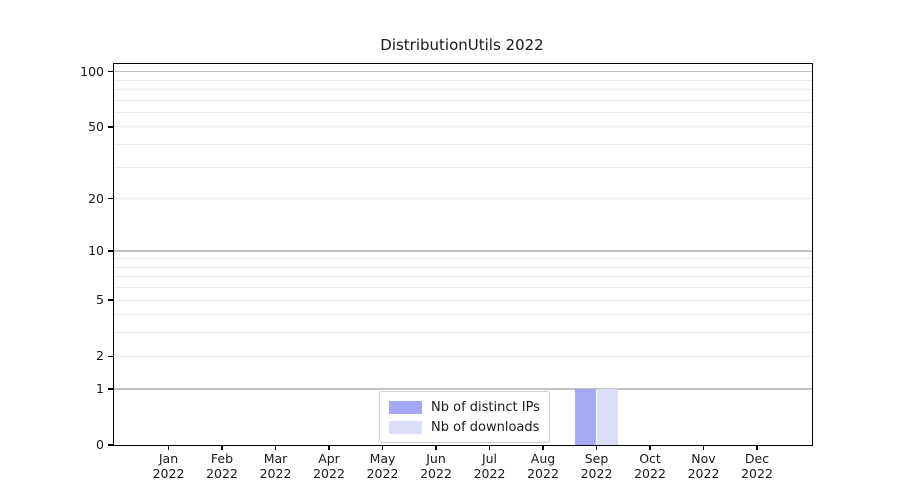 The image size is (900, 500). What do you see at coordinates (757, 458) in the screenshot?
I see `x-tick-label-month: Dec` at bounding box center [757, 458].